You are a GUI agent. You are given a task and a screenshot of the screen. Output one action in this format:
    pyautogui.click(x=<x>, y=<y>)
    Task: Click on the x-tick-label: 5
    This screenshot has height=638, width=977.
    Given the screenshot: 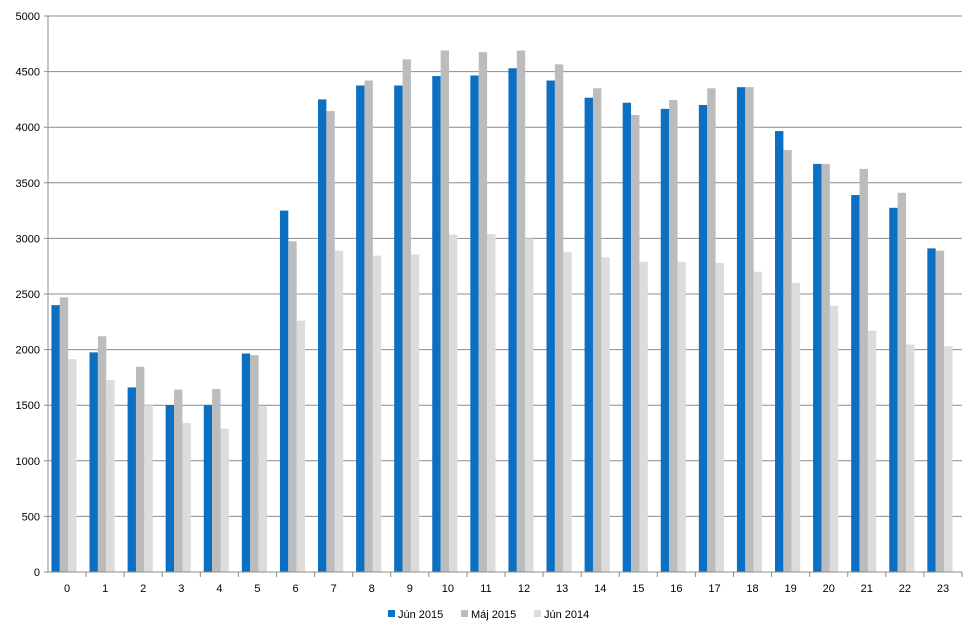 What is the action you would take?
    pyautogui.click(x=257, y=589)
    